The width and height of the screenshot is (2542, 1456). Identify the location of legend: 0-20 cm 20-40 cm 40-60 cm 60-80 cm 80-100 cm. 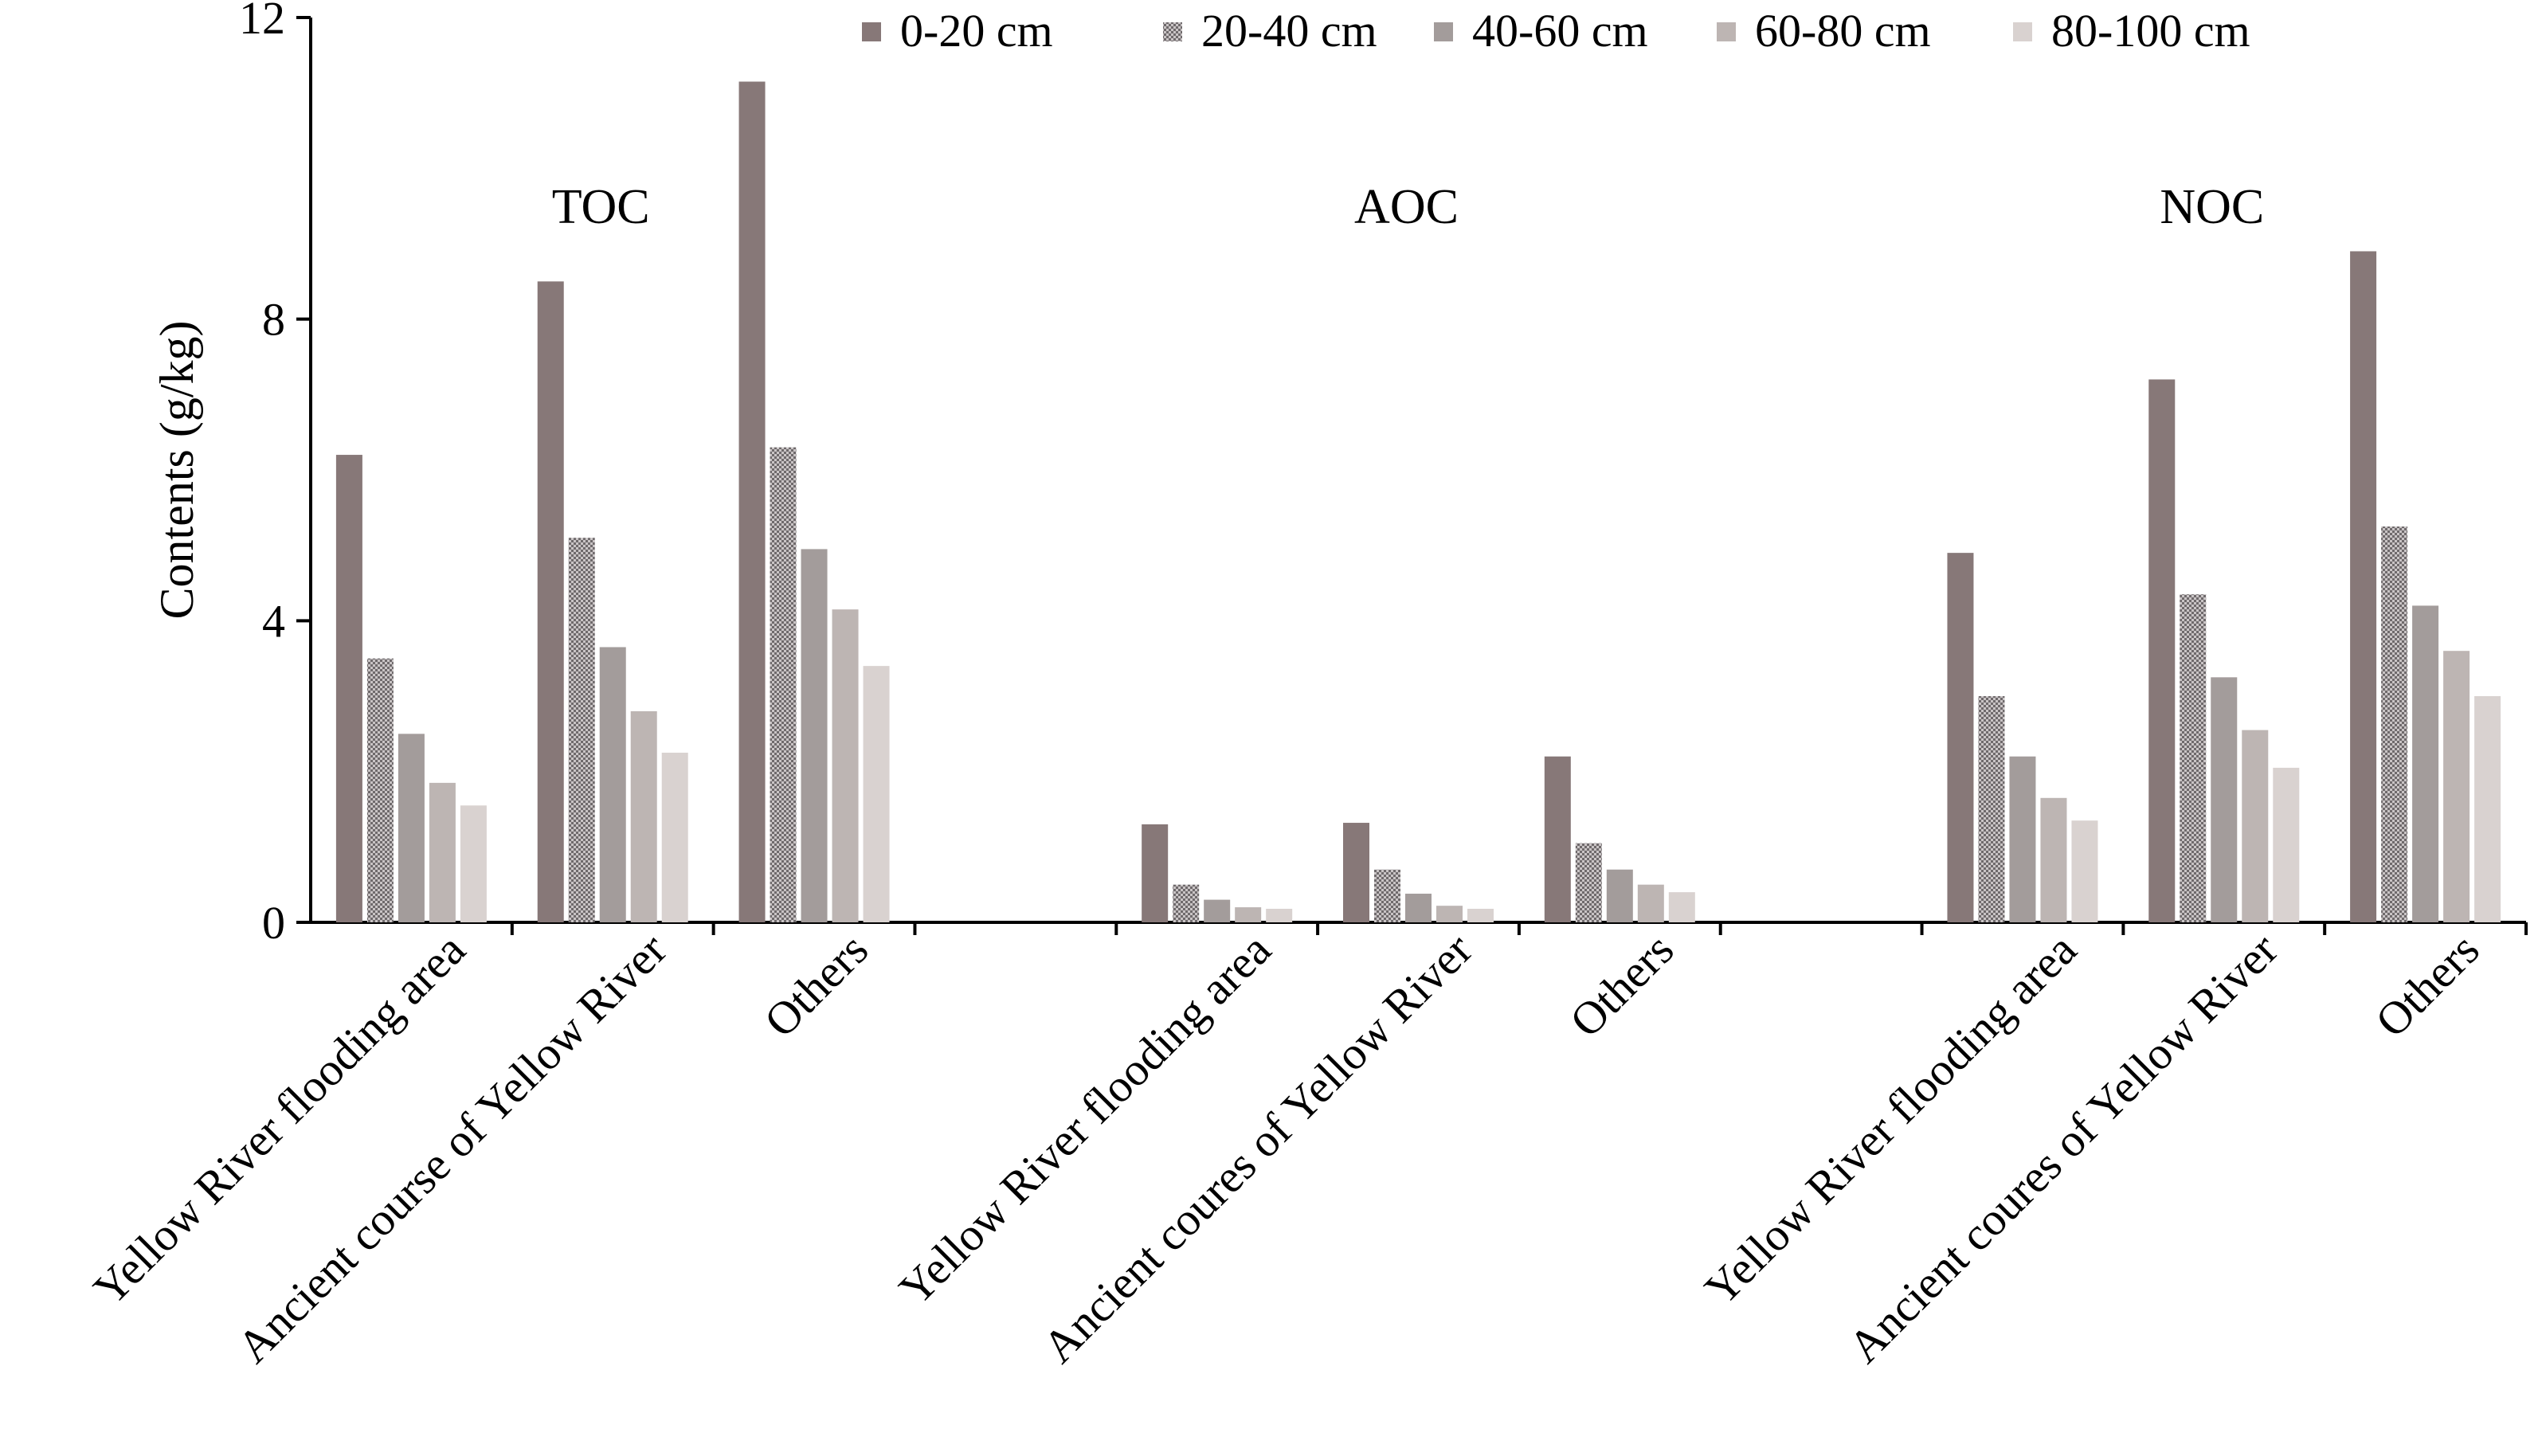
(1556, 31).